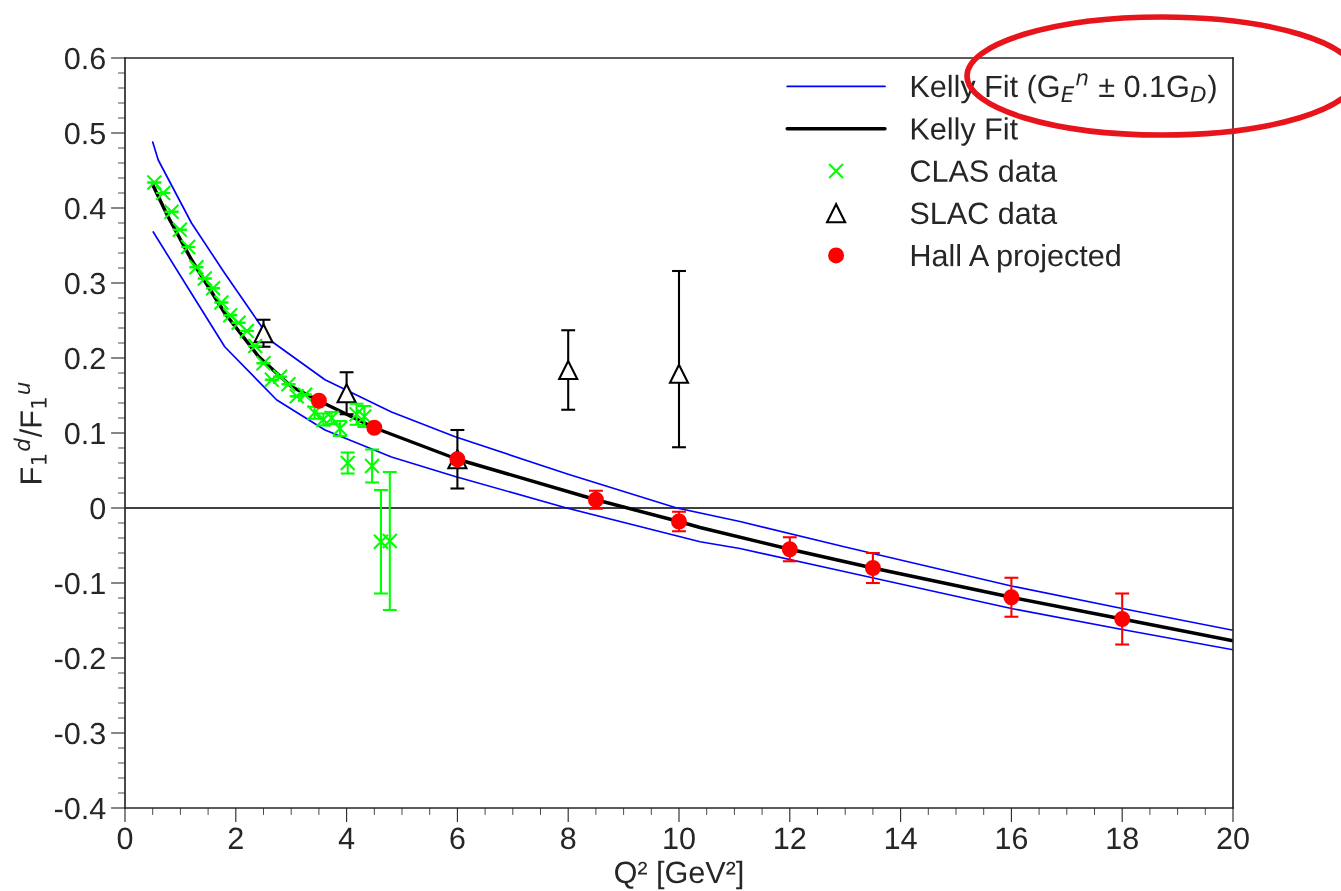  Describe the element at coordinates (679, 875) in the screenshot. I see `x-axis-title: Q² [GeV²]` at that location.